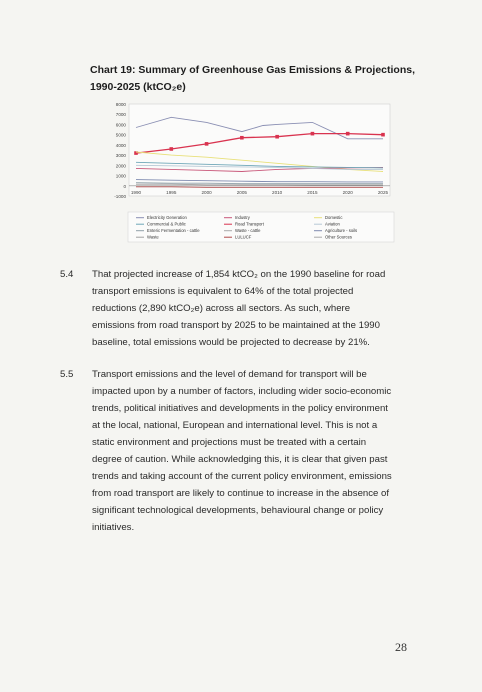 The image size is (482, 692). I want to click on x-tick-label: 1995, so click(171, 192).